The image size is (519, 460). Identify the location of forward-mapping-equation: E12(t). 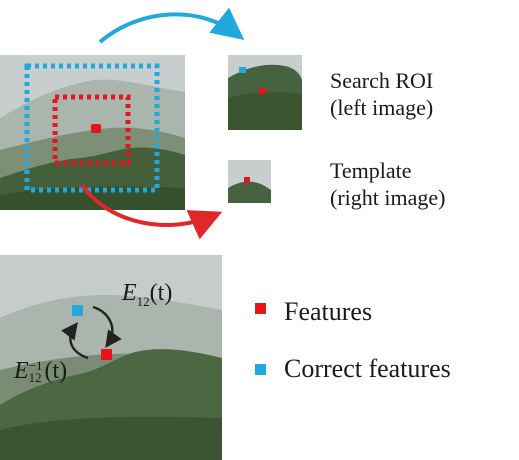
(147, 294).